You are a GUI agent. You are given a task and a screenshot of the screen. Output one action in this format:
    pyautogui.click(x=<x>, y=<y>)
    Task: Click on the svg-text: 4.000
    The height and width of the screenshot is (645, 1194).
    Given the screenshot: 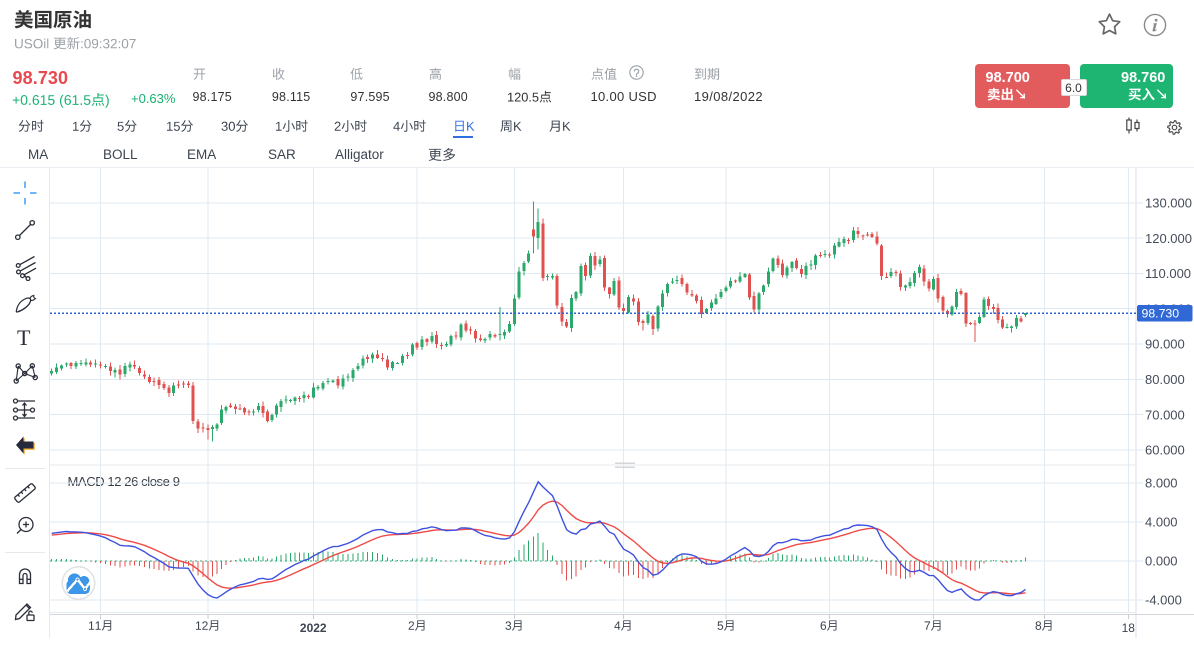 What is the action you would take?
    pyautogui.click(x=1161, y=522)
    